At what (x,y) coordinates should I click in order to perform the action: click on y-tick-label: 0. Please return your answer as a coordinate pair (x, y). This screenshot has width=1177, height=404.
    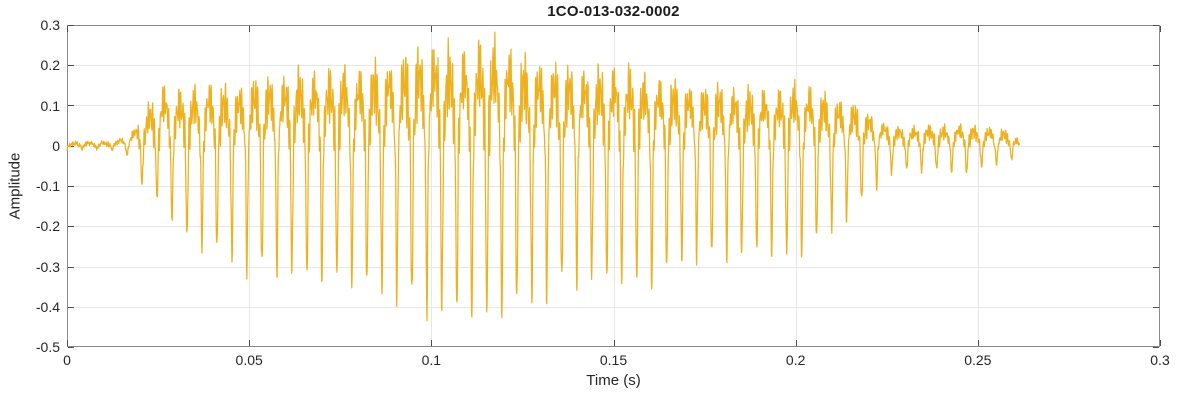
    Looking at the image, I should click on (56, 145).